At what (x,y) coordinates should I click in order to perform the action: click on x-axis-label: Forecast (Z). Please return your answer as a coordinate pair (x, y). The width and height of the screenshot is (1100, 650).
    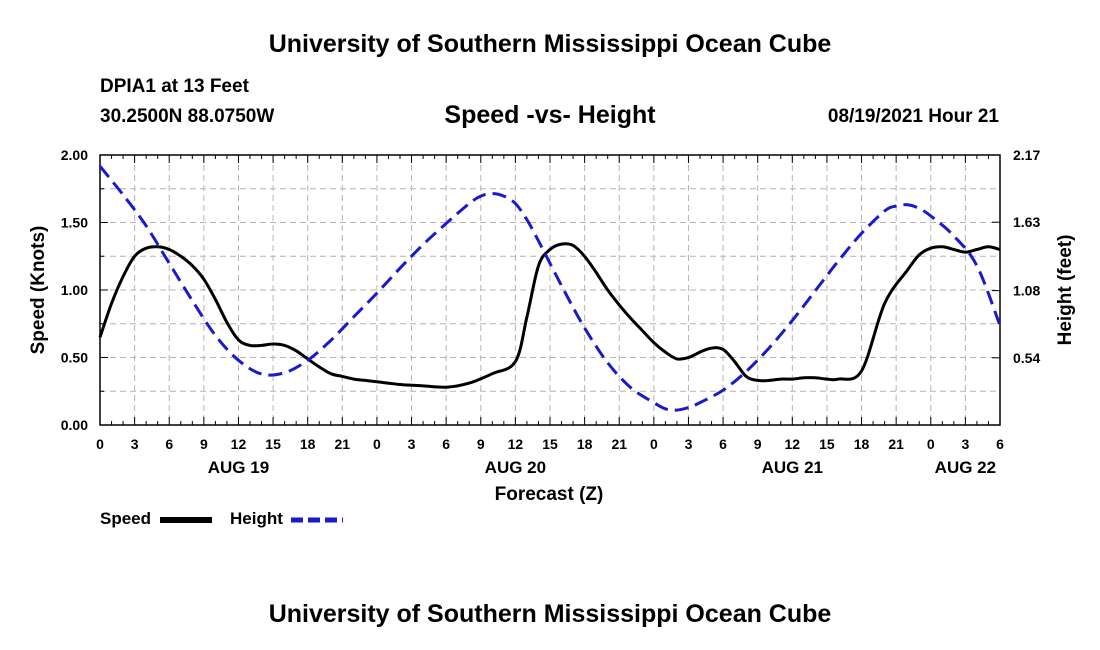
    Looking at the image, I should click on (549, 494).